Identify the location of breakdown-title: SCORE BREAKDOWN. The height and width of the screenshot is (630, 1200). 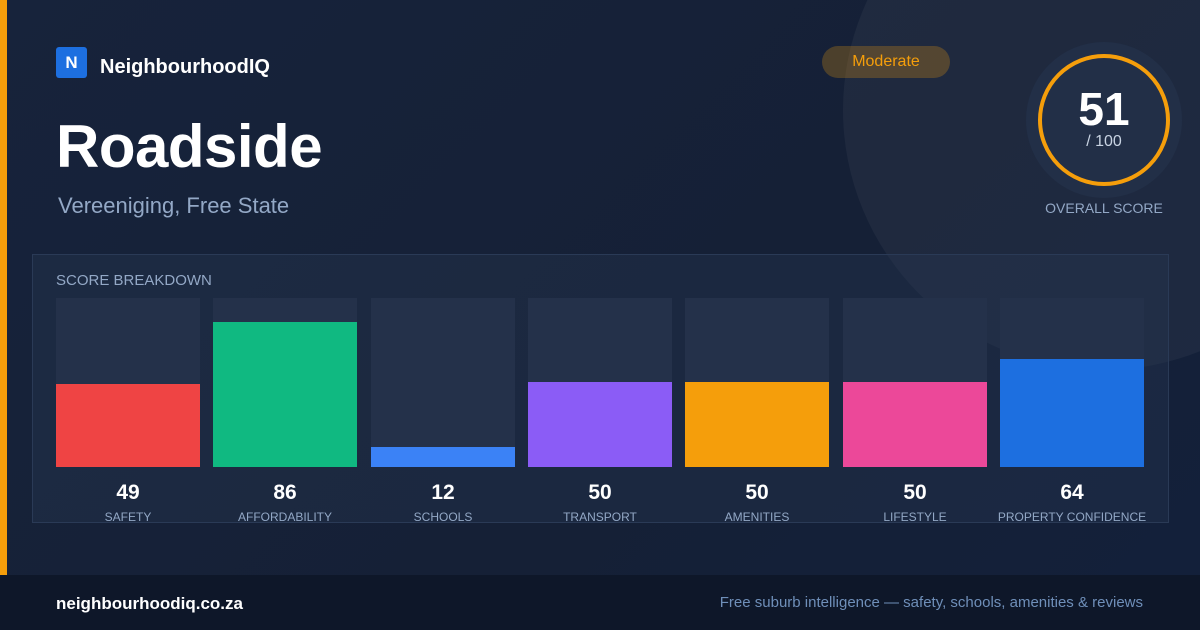
(134, 280).